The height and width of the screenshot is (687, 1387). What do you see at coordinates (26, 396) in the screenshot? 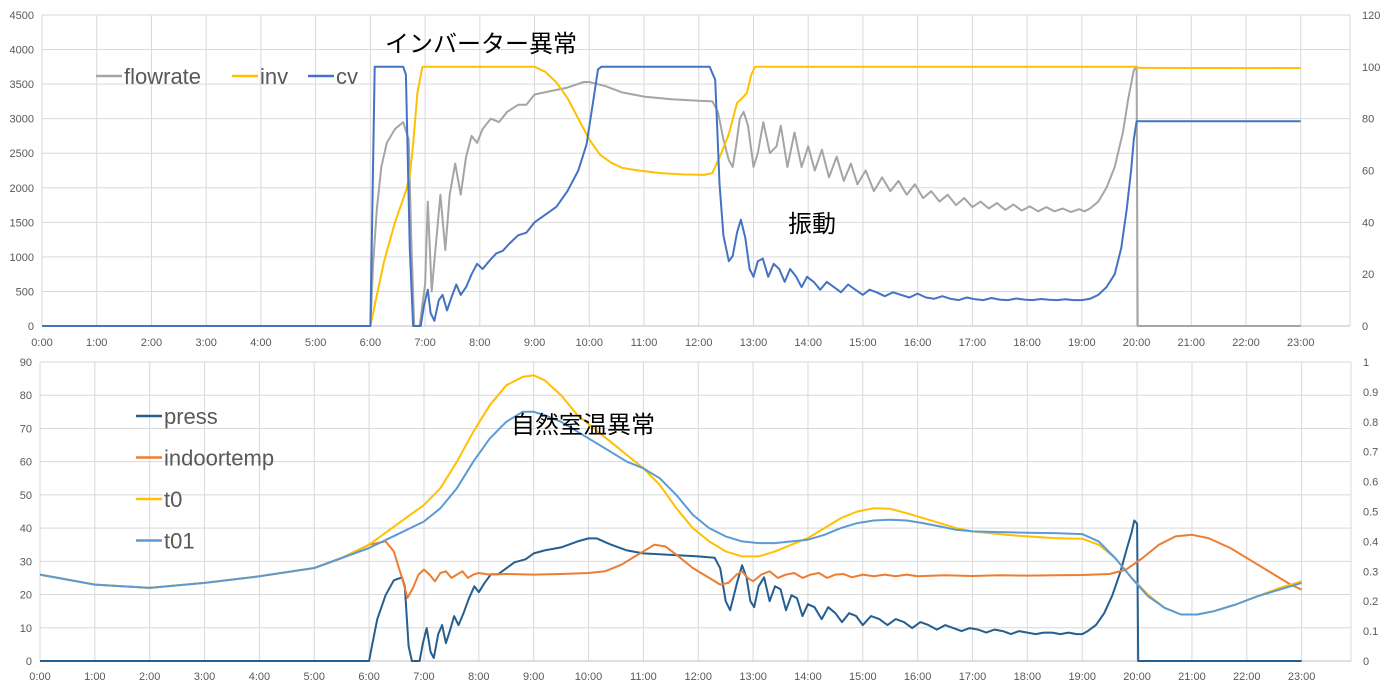
I see `y-tick-label: 80` at bounding box center [26, 396].